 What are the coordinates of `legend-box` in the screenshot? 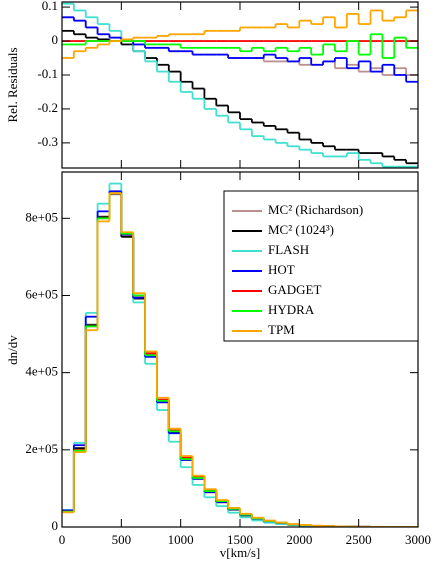 It's located at (321, 266).